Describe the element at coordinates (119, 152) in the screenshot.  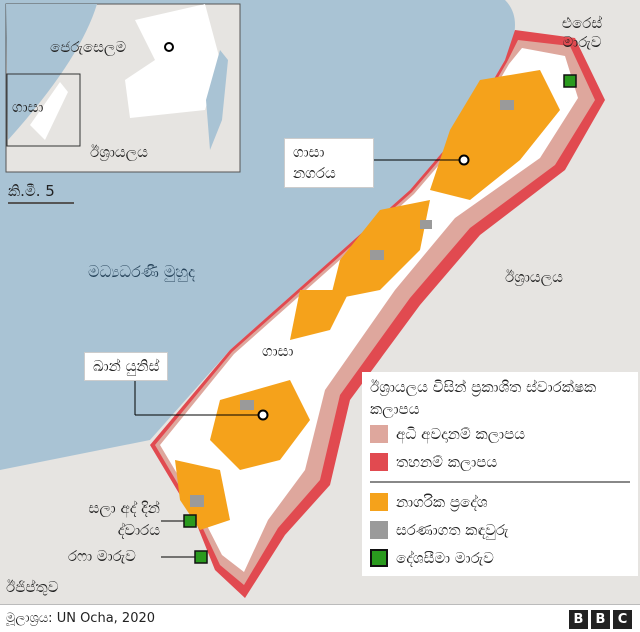
I see `inset-israel-label: ඊශ්‍රායලය` at that location.